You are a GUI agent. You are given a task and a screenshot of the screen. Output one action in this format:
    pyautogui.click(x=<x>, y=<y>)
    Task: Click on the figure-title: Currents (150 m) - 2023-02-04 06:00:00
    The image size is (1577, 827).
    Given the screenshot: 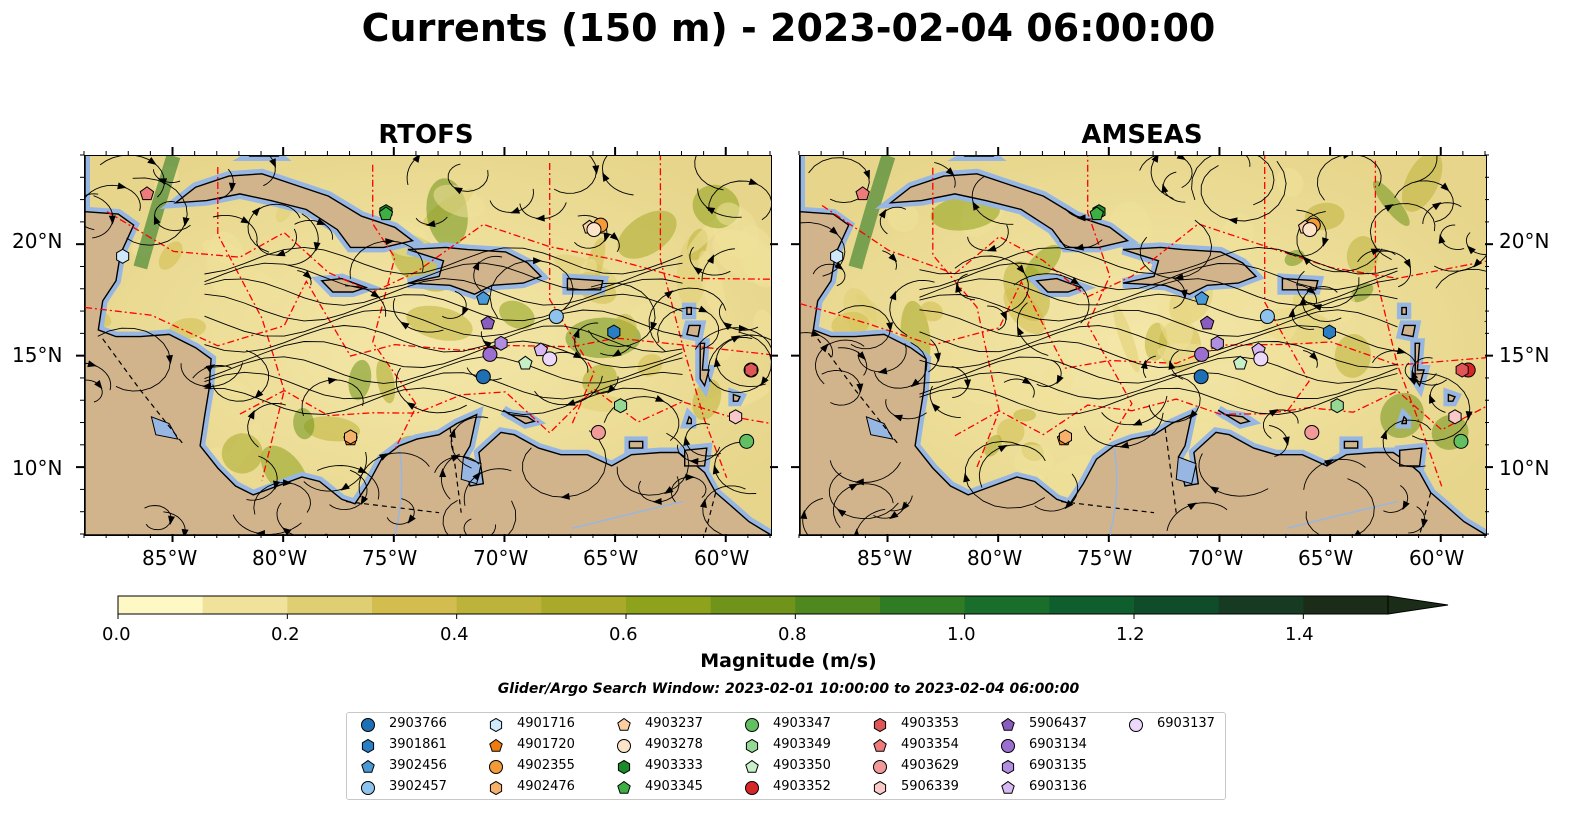 What is the action you would take?
    pyautogui.click(x=788, y=28)
    